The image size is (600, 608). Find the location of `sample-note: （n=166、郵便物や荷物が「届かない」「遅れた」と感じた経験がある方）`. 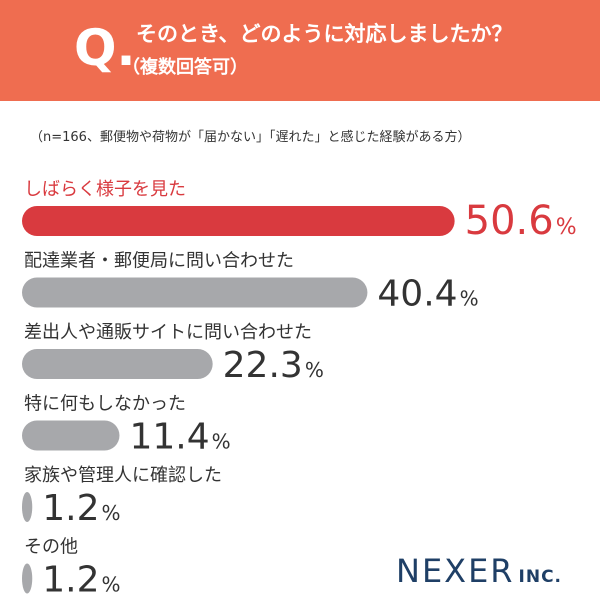

sample-note: （n=166、郵便物や荷物が「届かない」「遅れた」と感じた経験がある方） is located at coordinates (250, 137).